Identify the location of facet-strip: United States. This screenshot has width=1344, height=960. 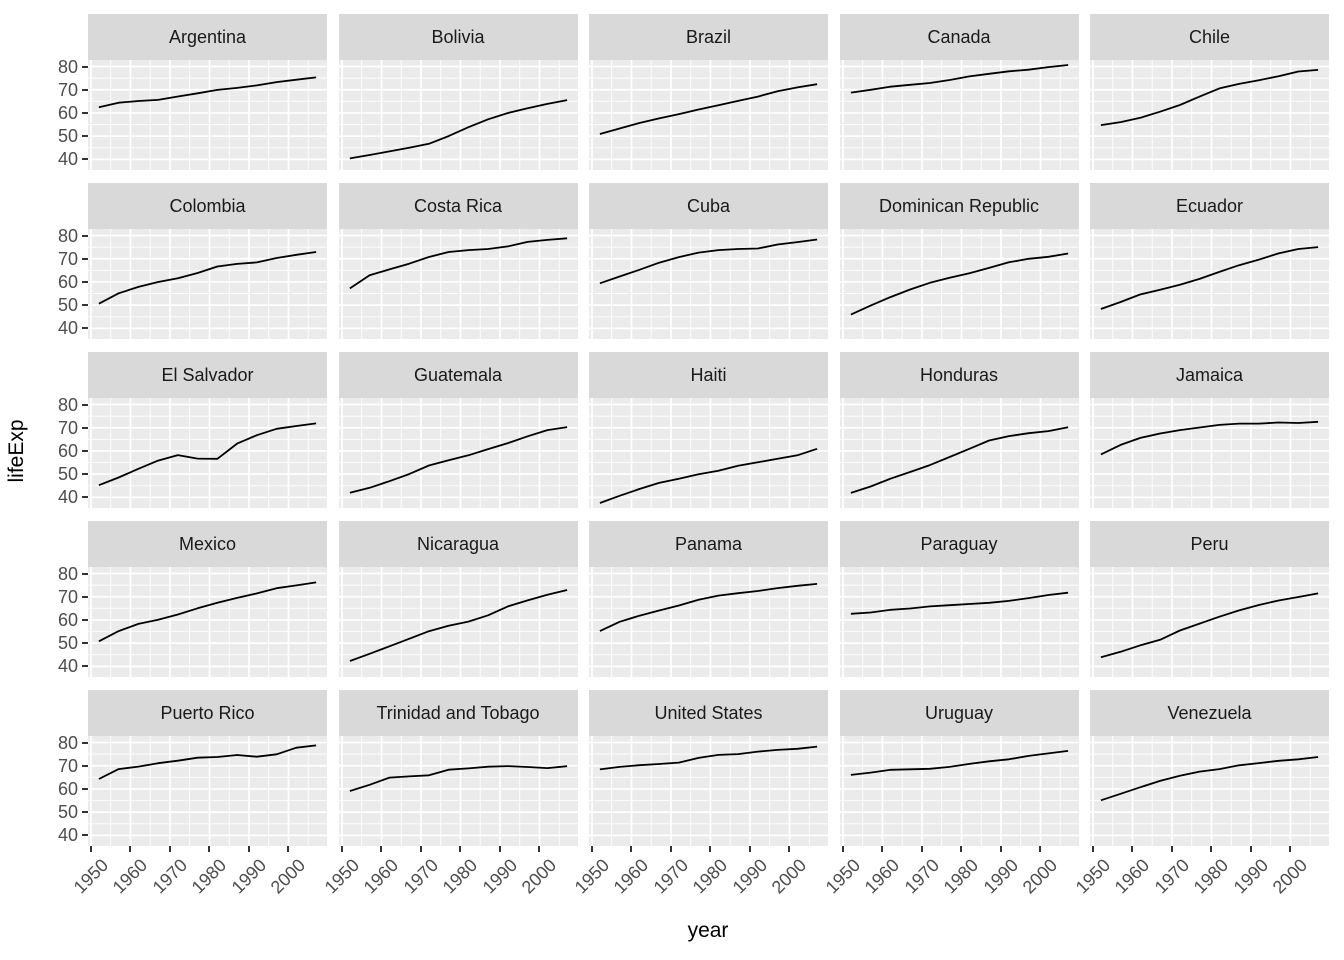
(708, 713).